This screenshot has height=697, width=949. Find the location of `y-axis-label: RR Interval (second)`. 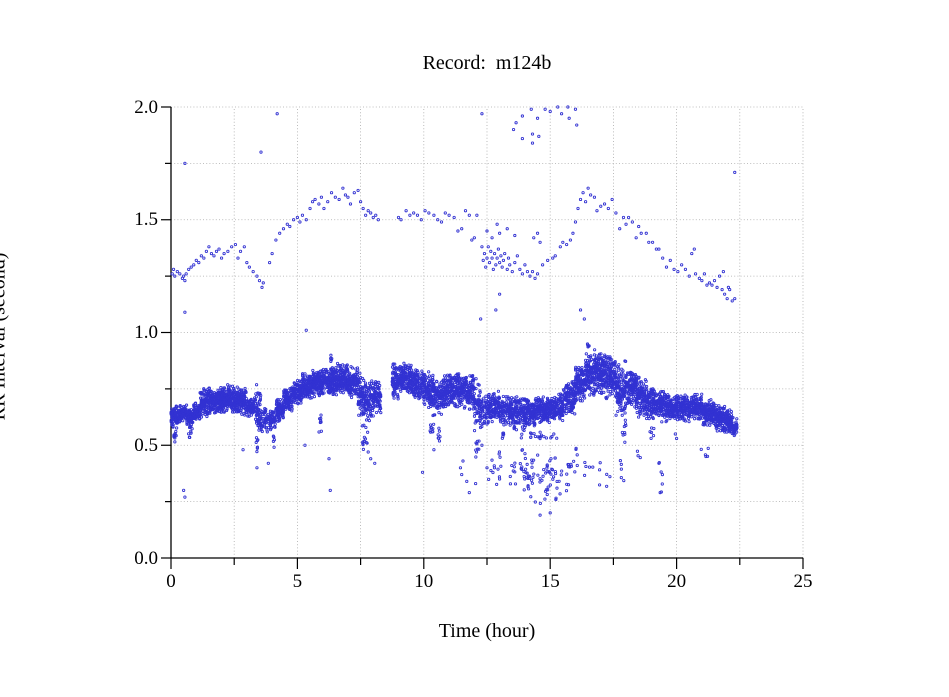

y-axis-label: RR Interval (second) is located at coordinates (5, 336).